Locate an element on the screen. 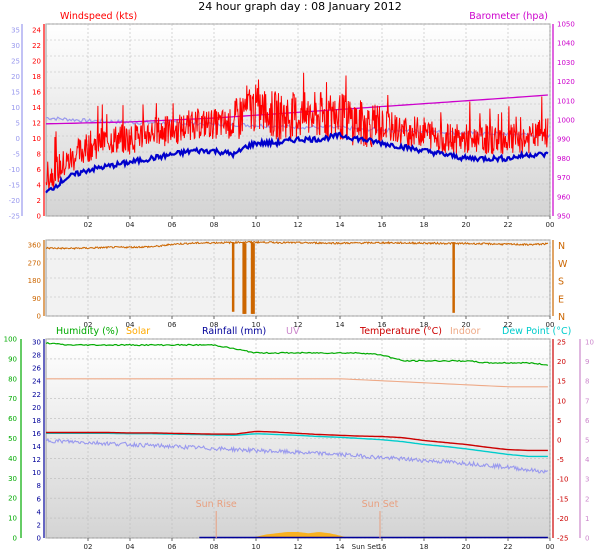  average-wind-line is located at coordinates (297, 162).